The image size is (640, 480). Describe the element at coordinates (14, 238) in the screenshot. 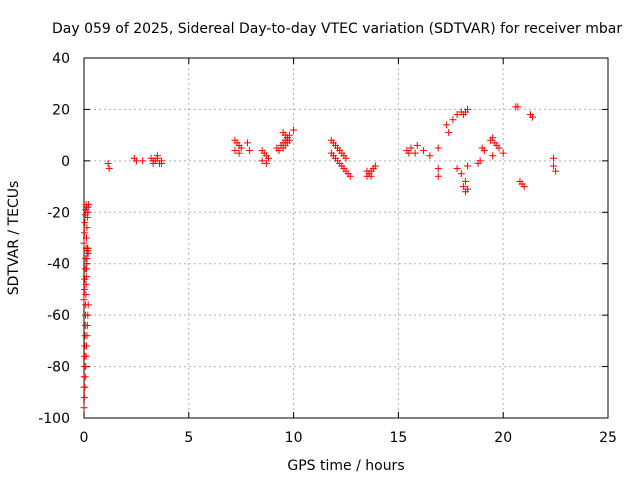

I see `y-axis-label: SDTVAR / TECUs` at that location.